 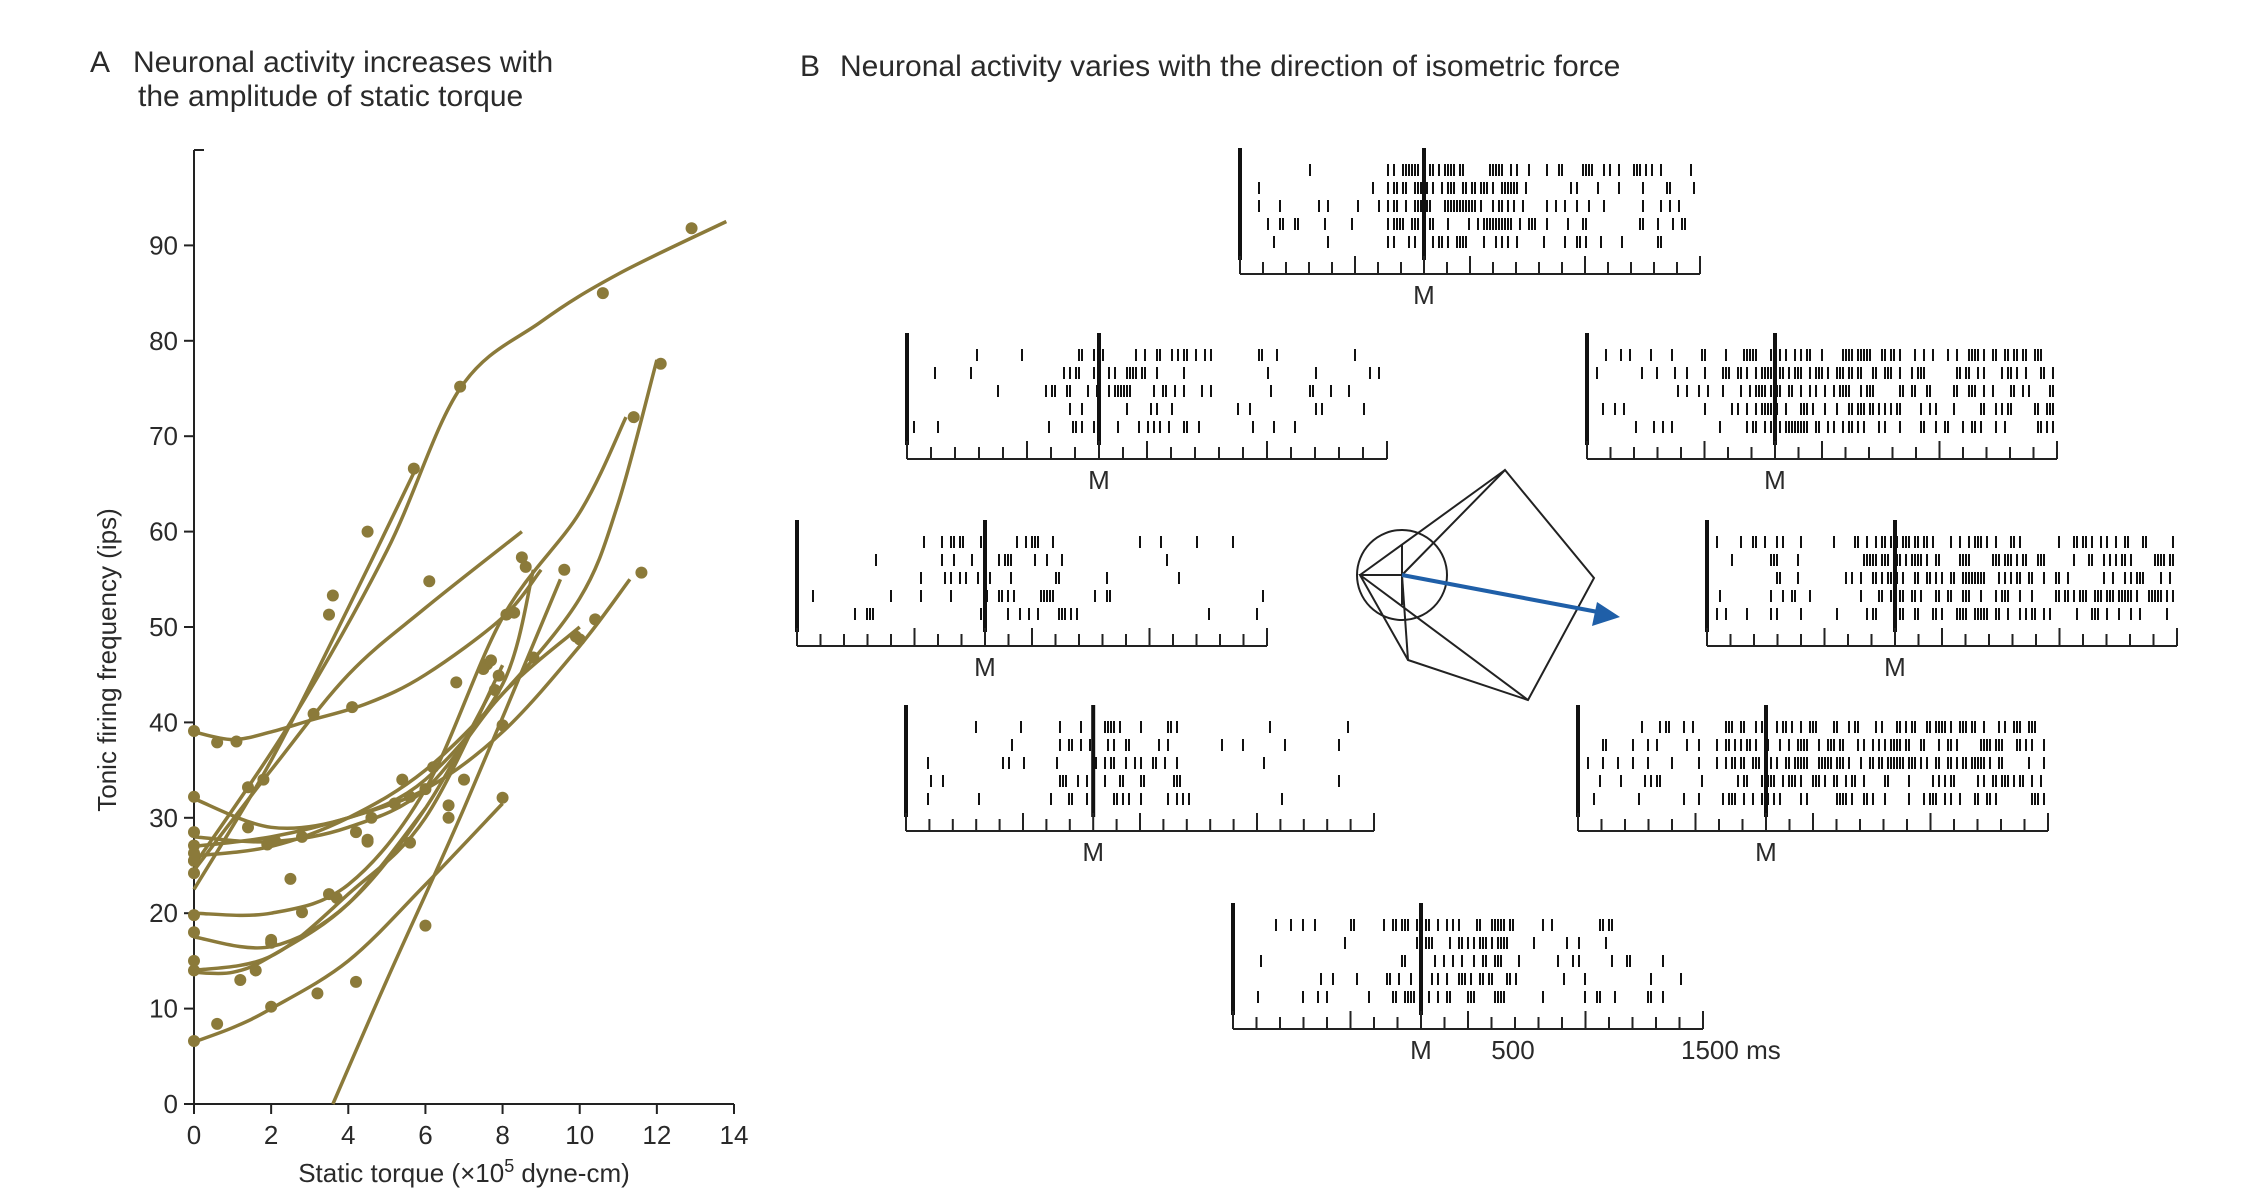 I want to click on x-axis-label: Static torque (×105 dyne-cm), so click(x=464, y=1172).